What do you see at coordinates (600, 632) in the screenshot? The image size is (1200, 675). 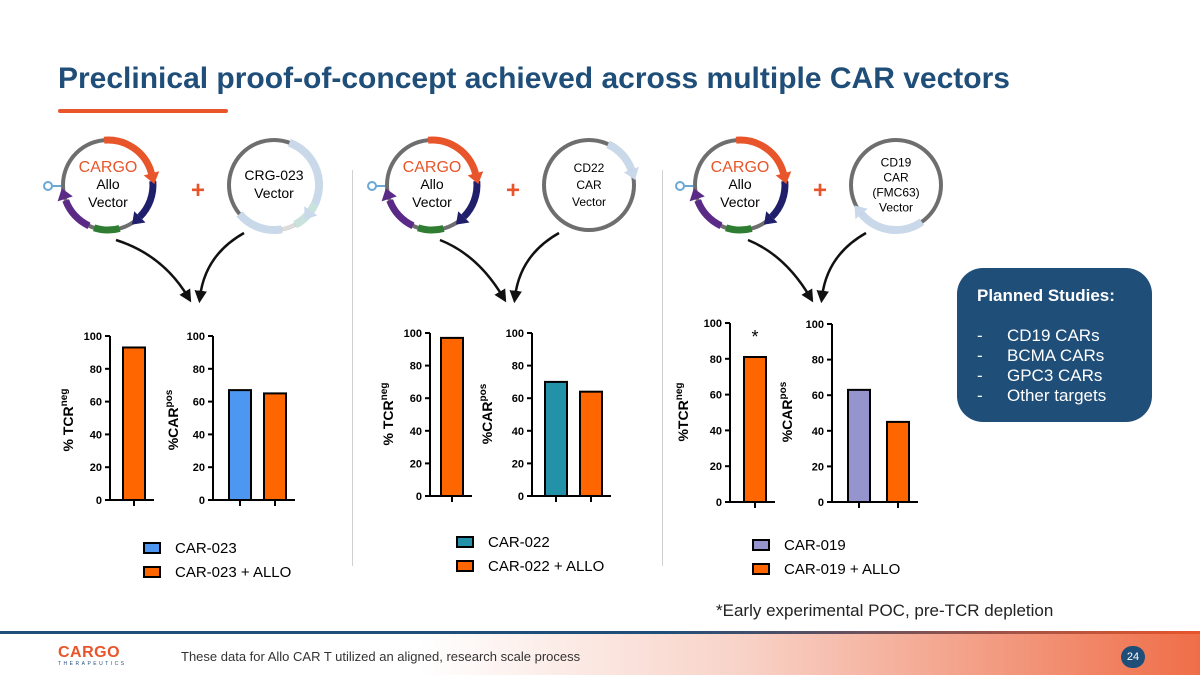 I see `footer-line` at bounding box center [600, 632].